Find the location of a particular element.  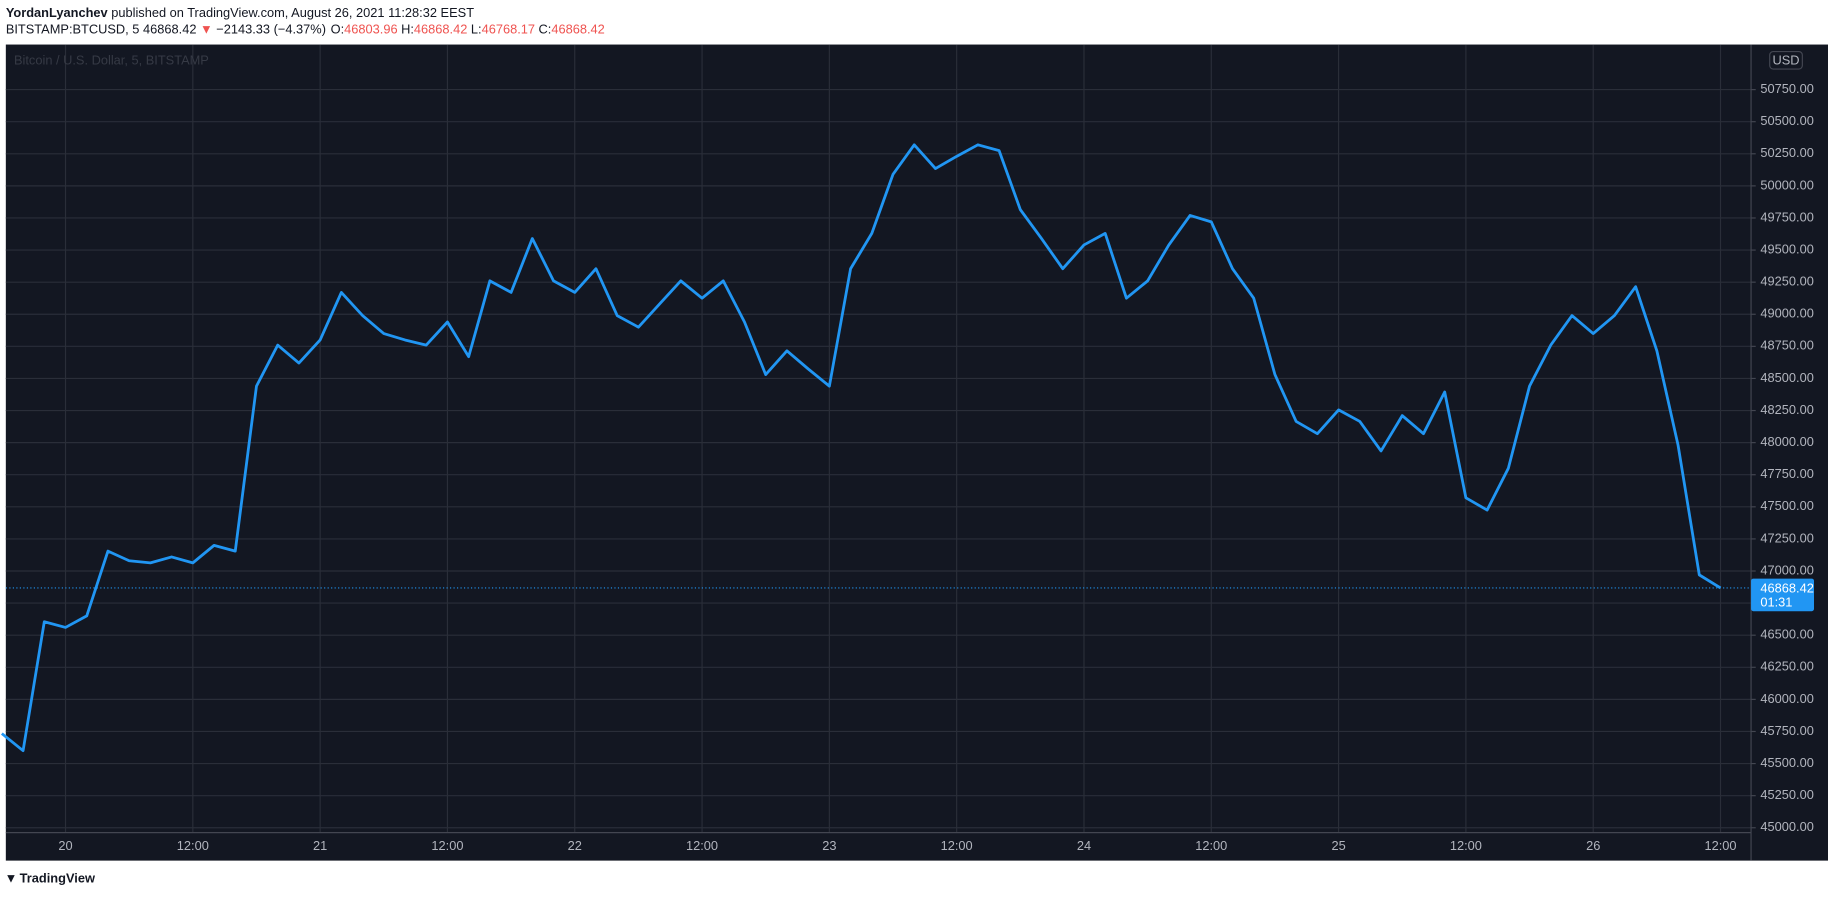

y-tick-label: 45750.00 is located at coordinates (1786, 730).